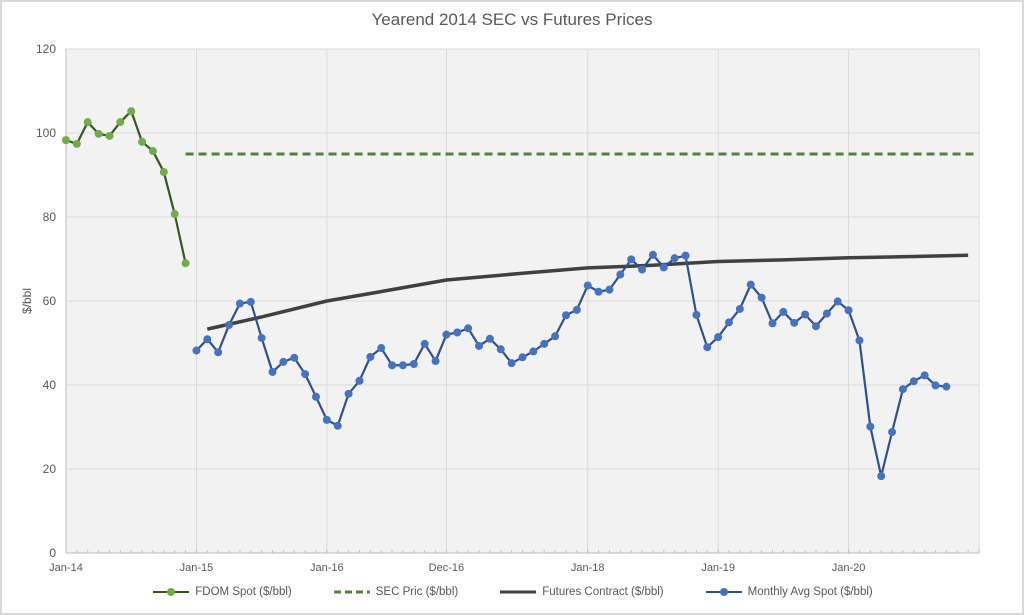  What do you see at coordinates (512, 19) in the screenshot?
I see `chart-title: Yearend 2014 SEC vs Futures Prices` at bounding box center [512, 19].